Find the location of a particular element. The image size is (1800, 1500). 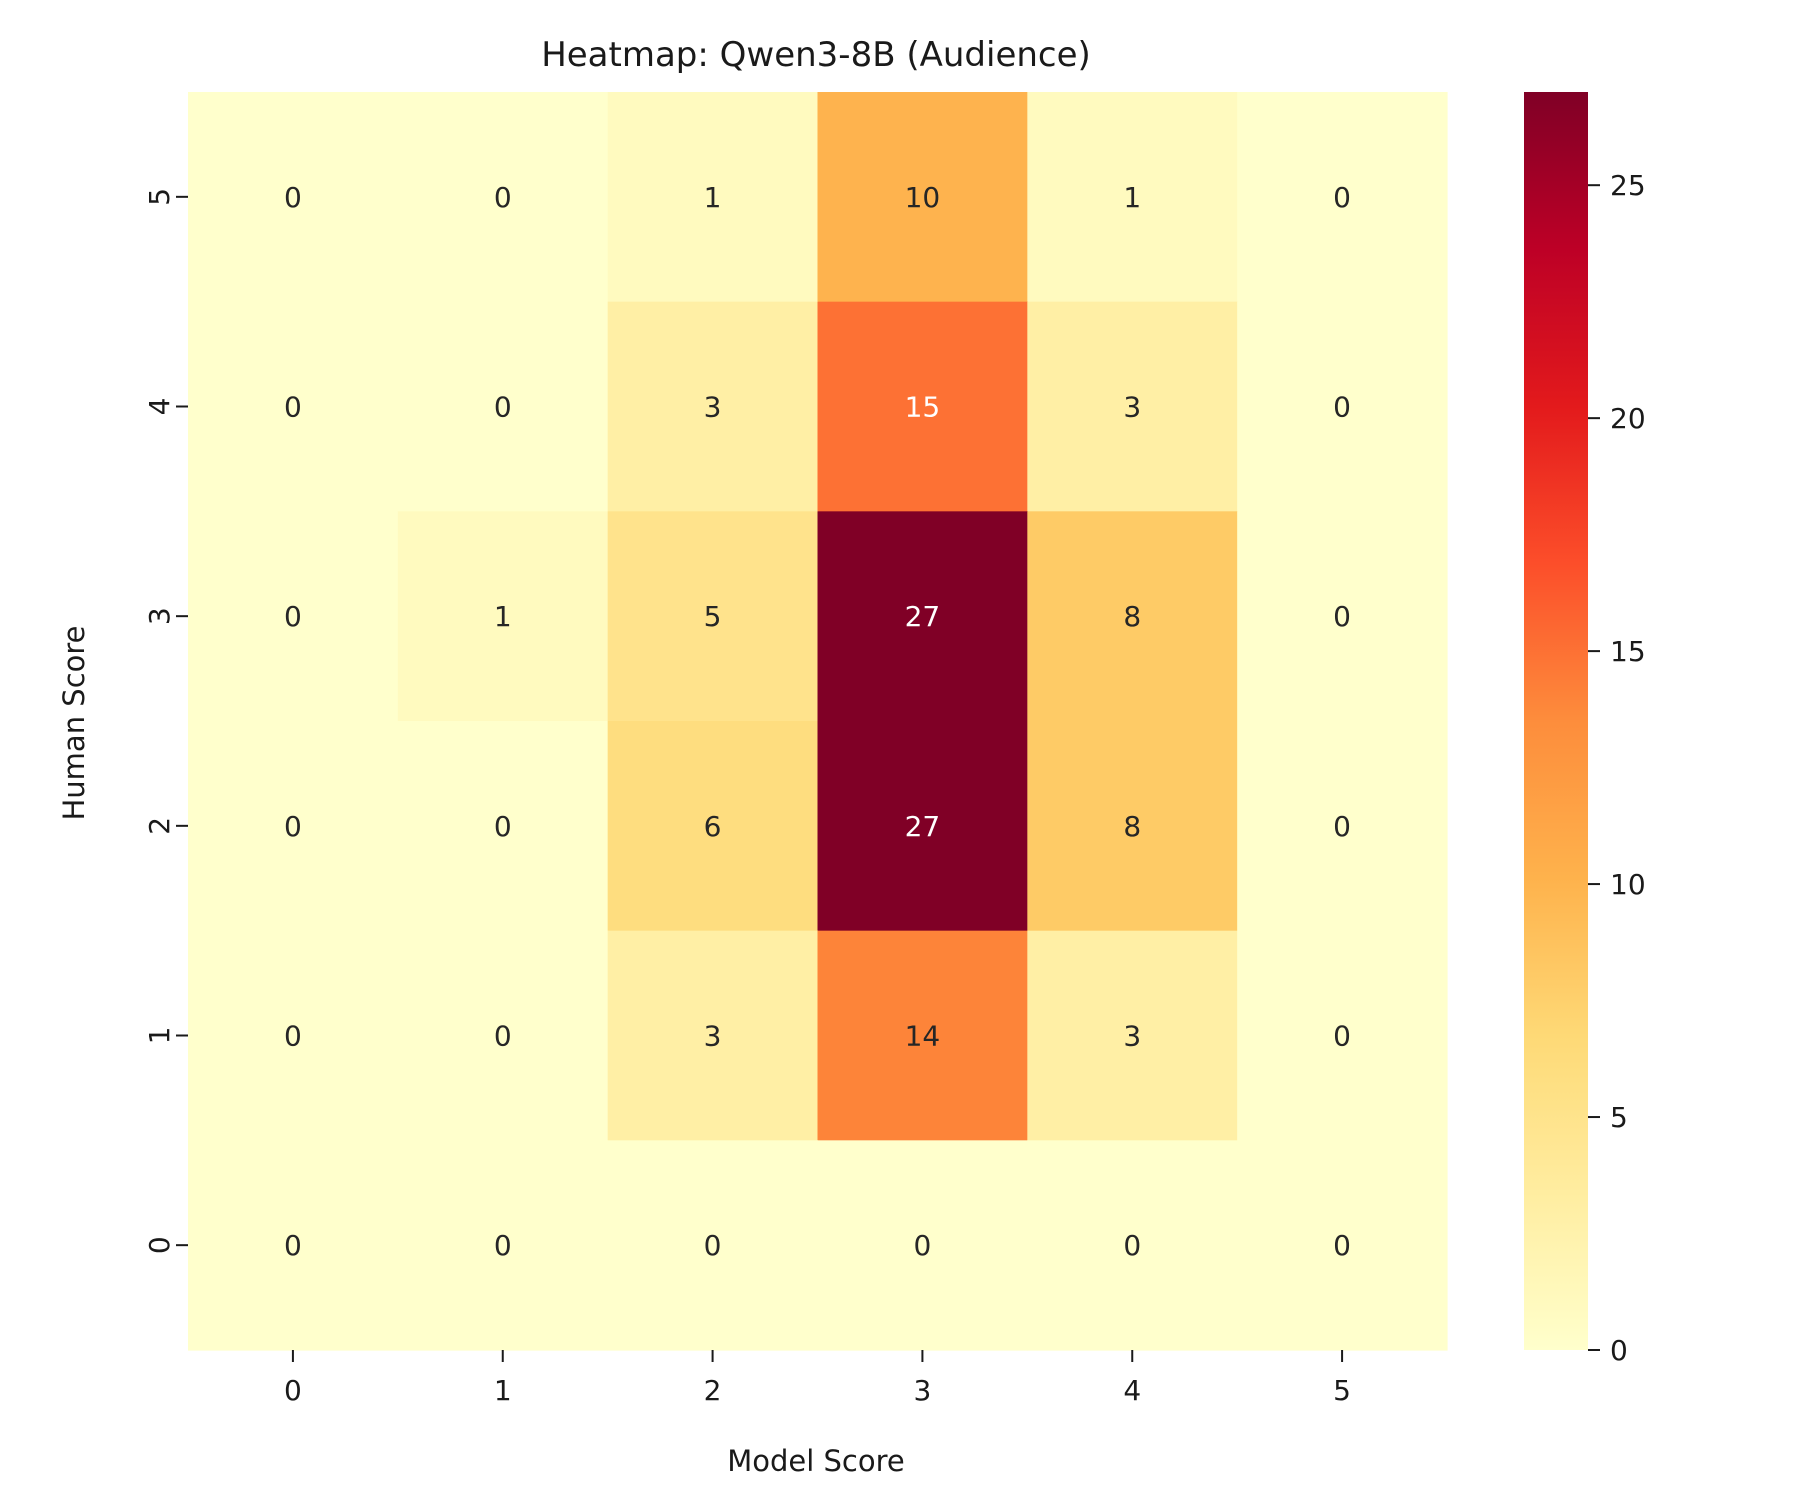

heatmap-cell-label: 5 is located at coordinates (713, 616).